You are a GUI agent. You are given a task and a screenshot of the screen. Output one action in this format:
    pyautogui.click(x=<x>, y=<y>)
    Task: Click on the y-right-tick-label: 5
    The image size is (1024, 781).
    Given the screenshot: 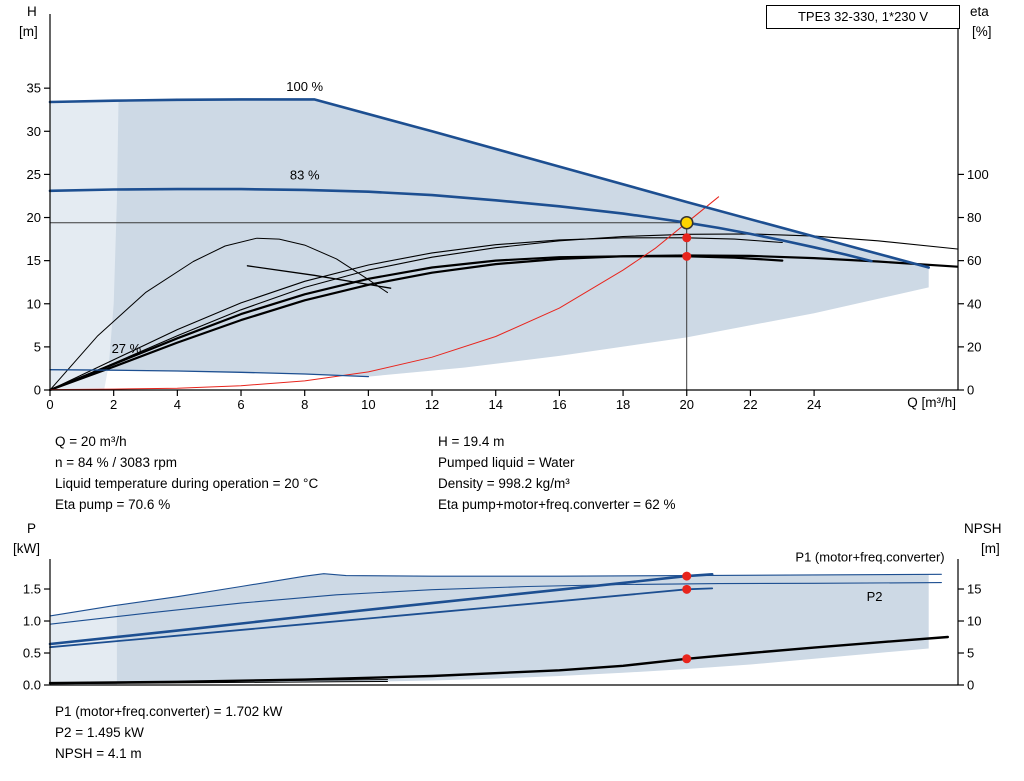 What is the action you would take?
    pyautogui.click(x=970, y=653)
    